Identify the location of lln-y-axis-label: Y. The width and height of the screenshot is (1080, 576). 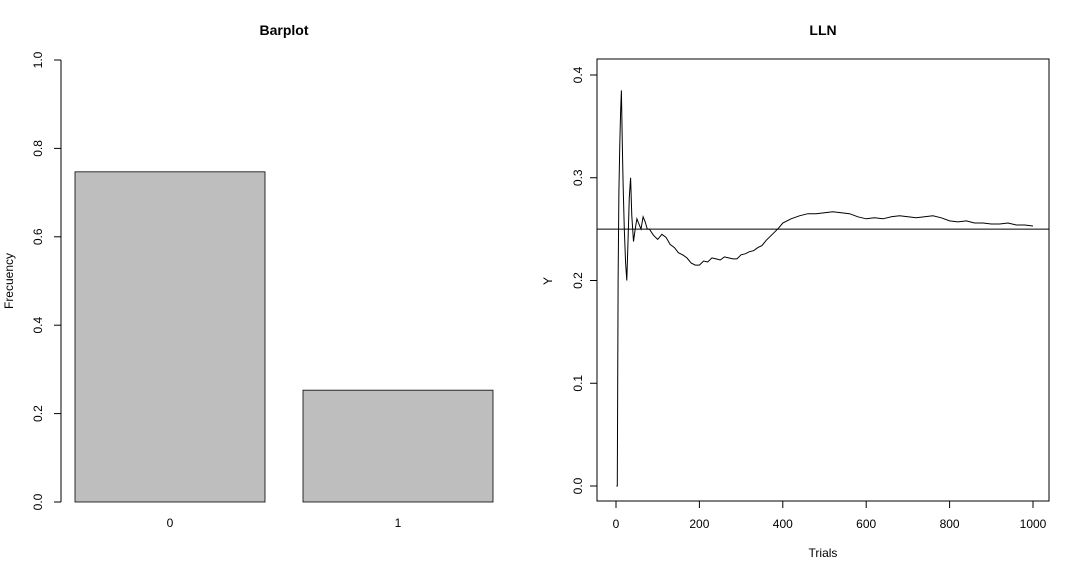
(548, 281).